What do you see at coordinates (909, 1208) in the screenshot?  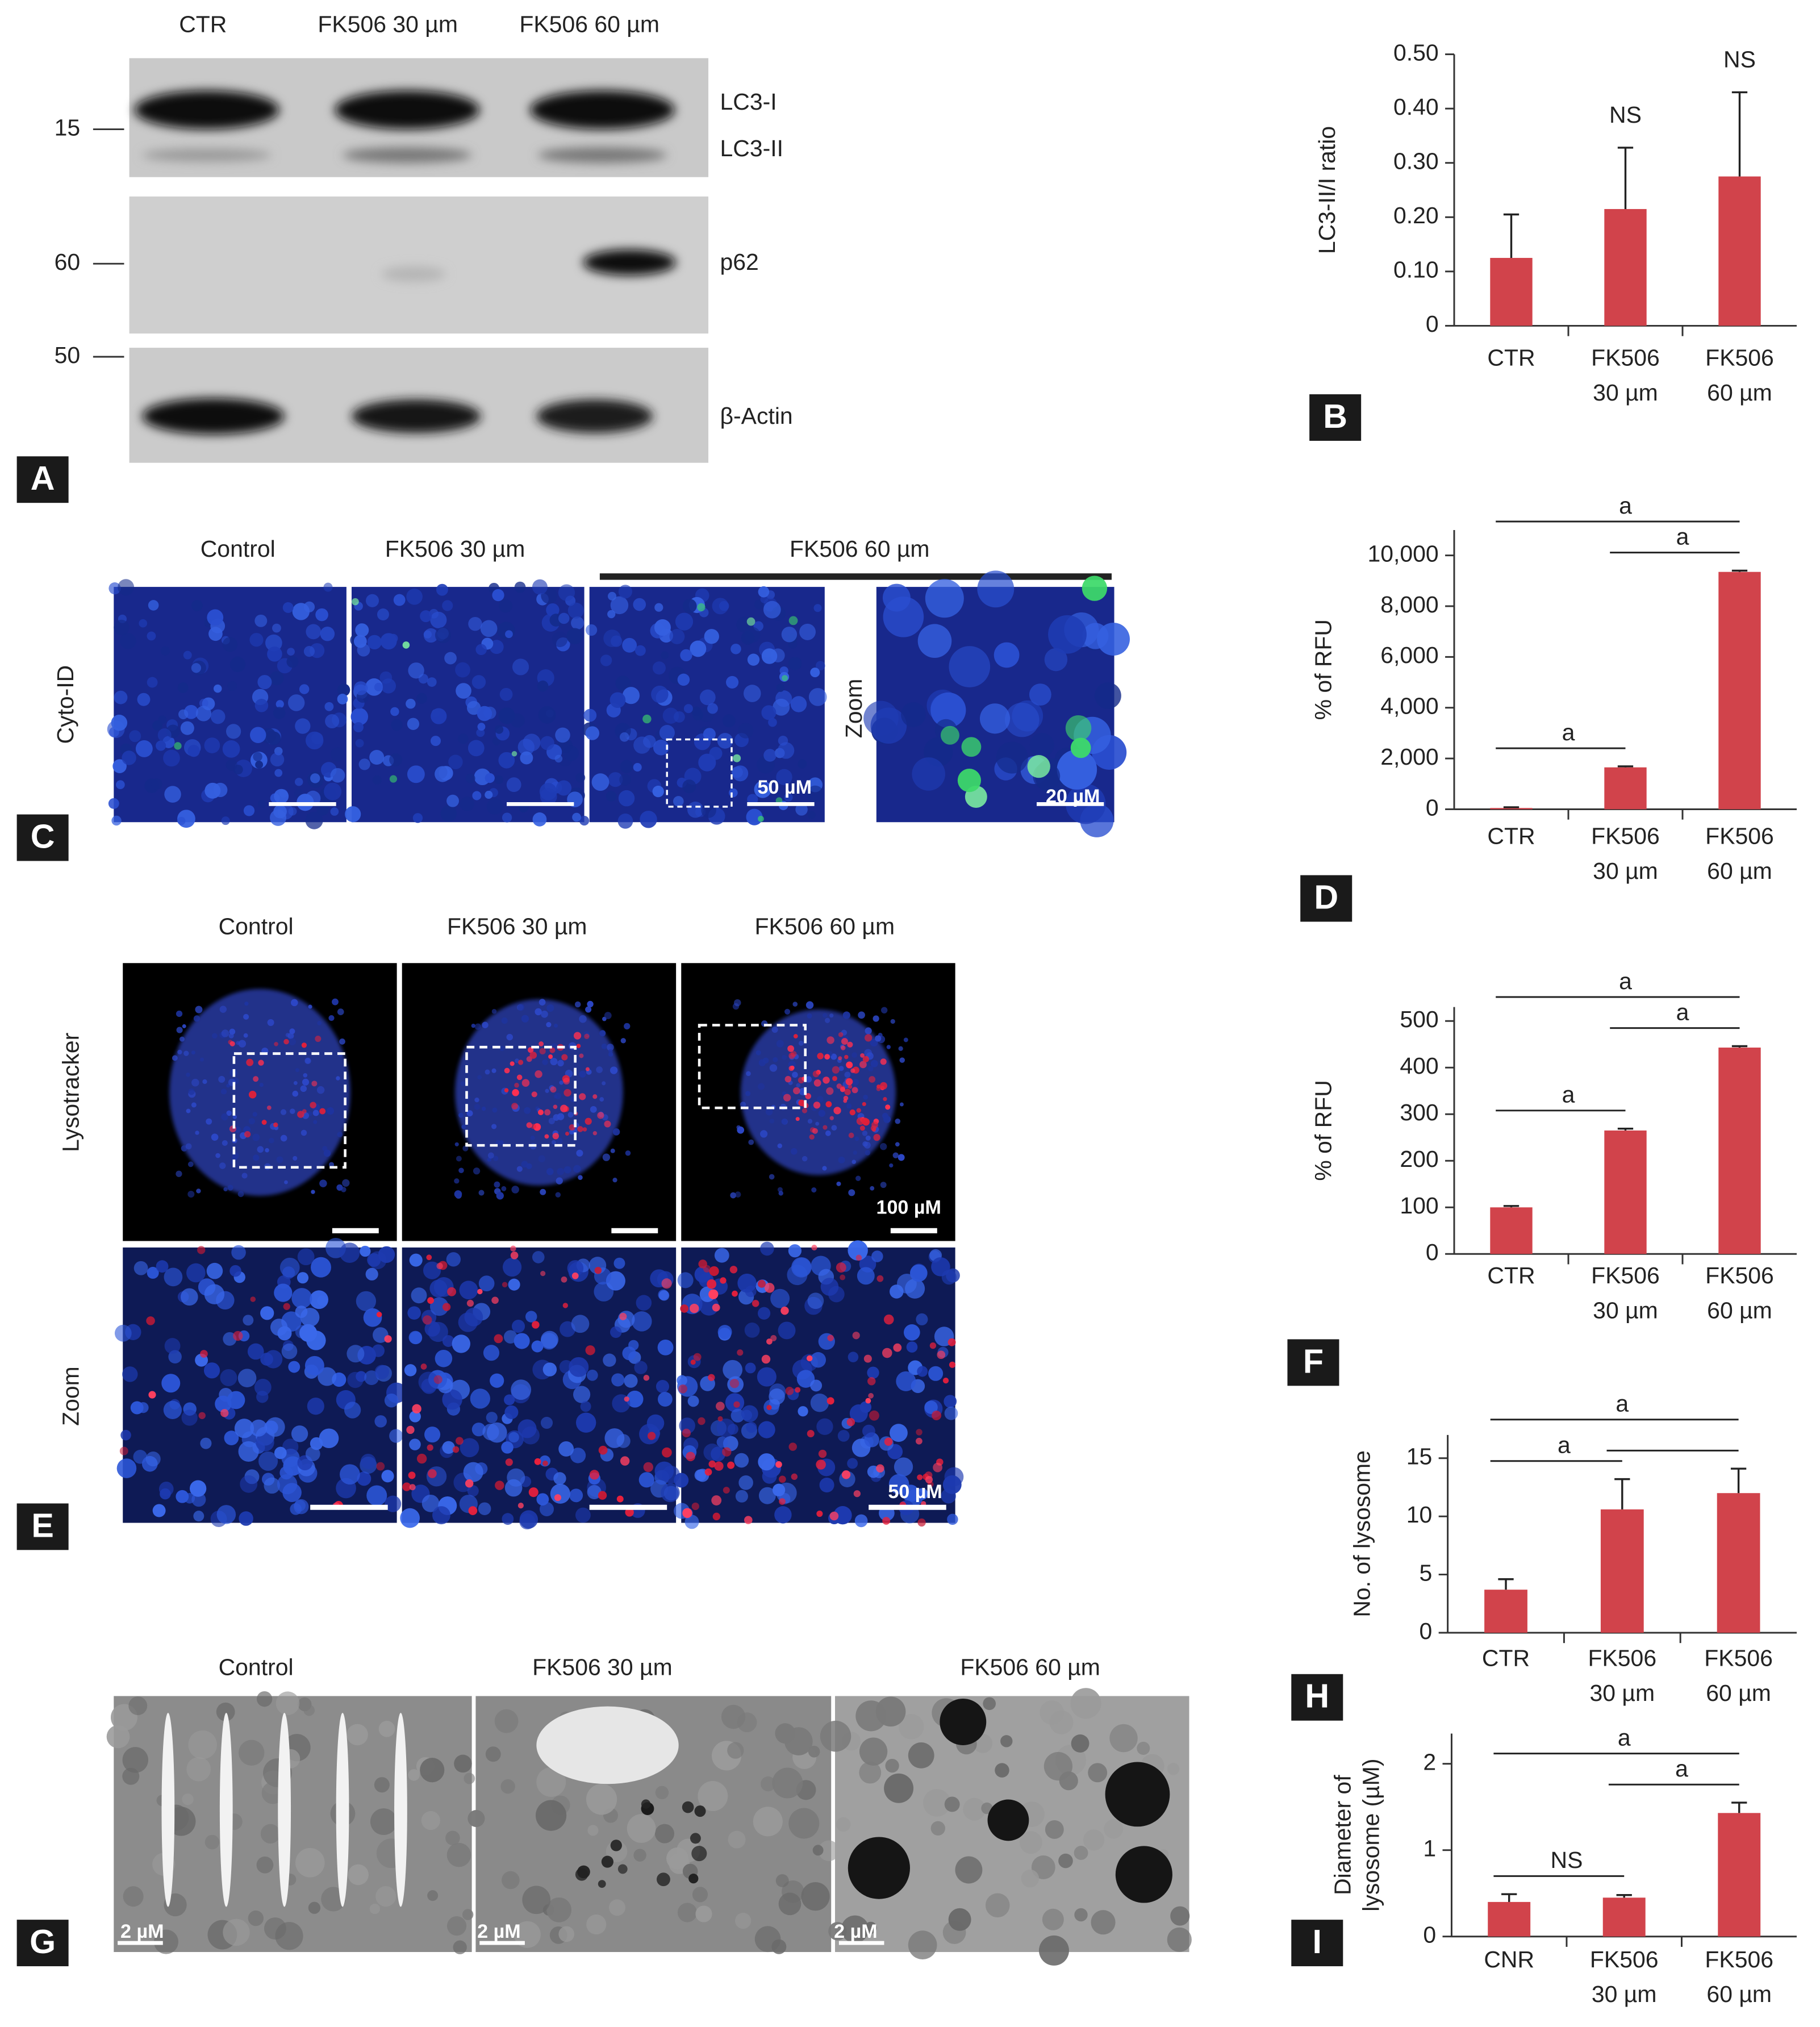 I see `scale-label: 100 µM` at bounding box center [909, 1208].